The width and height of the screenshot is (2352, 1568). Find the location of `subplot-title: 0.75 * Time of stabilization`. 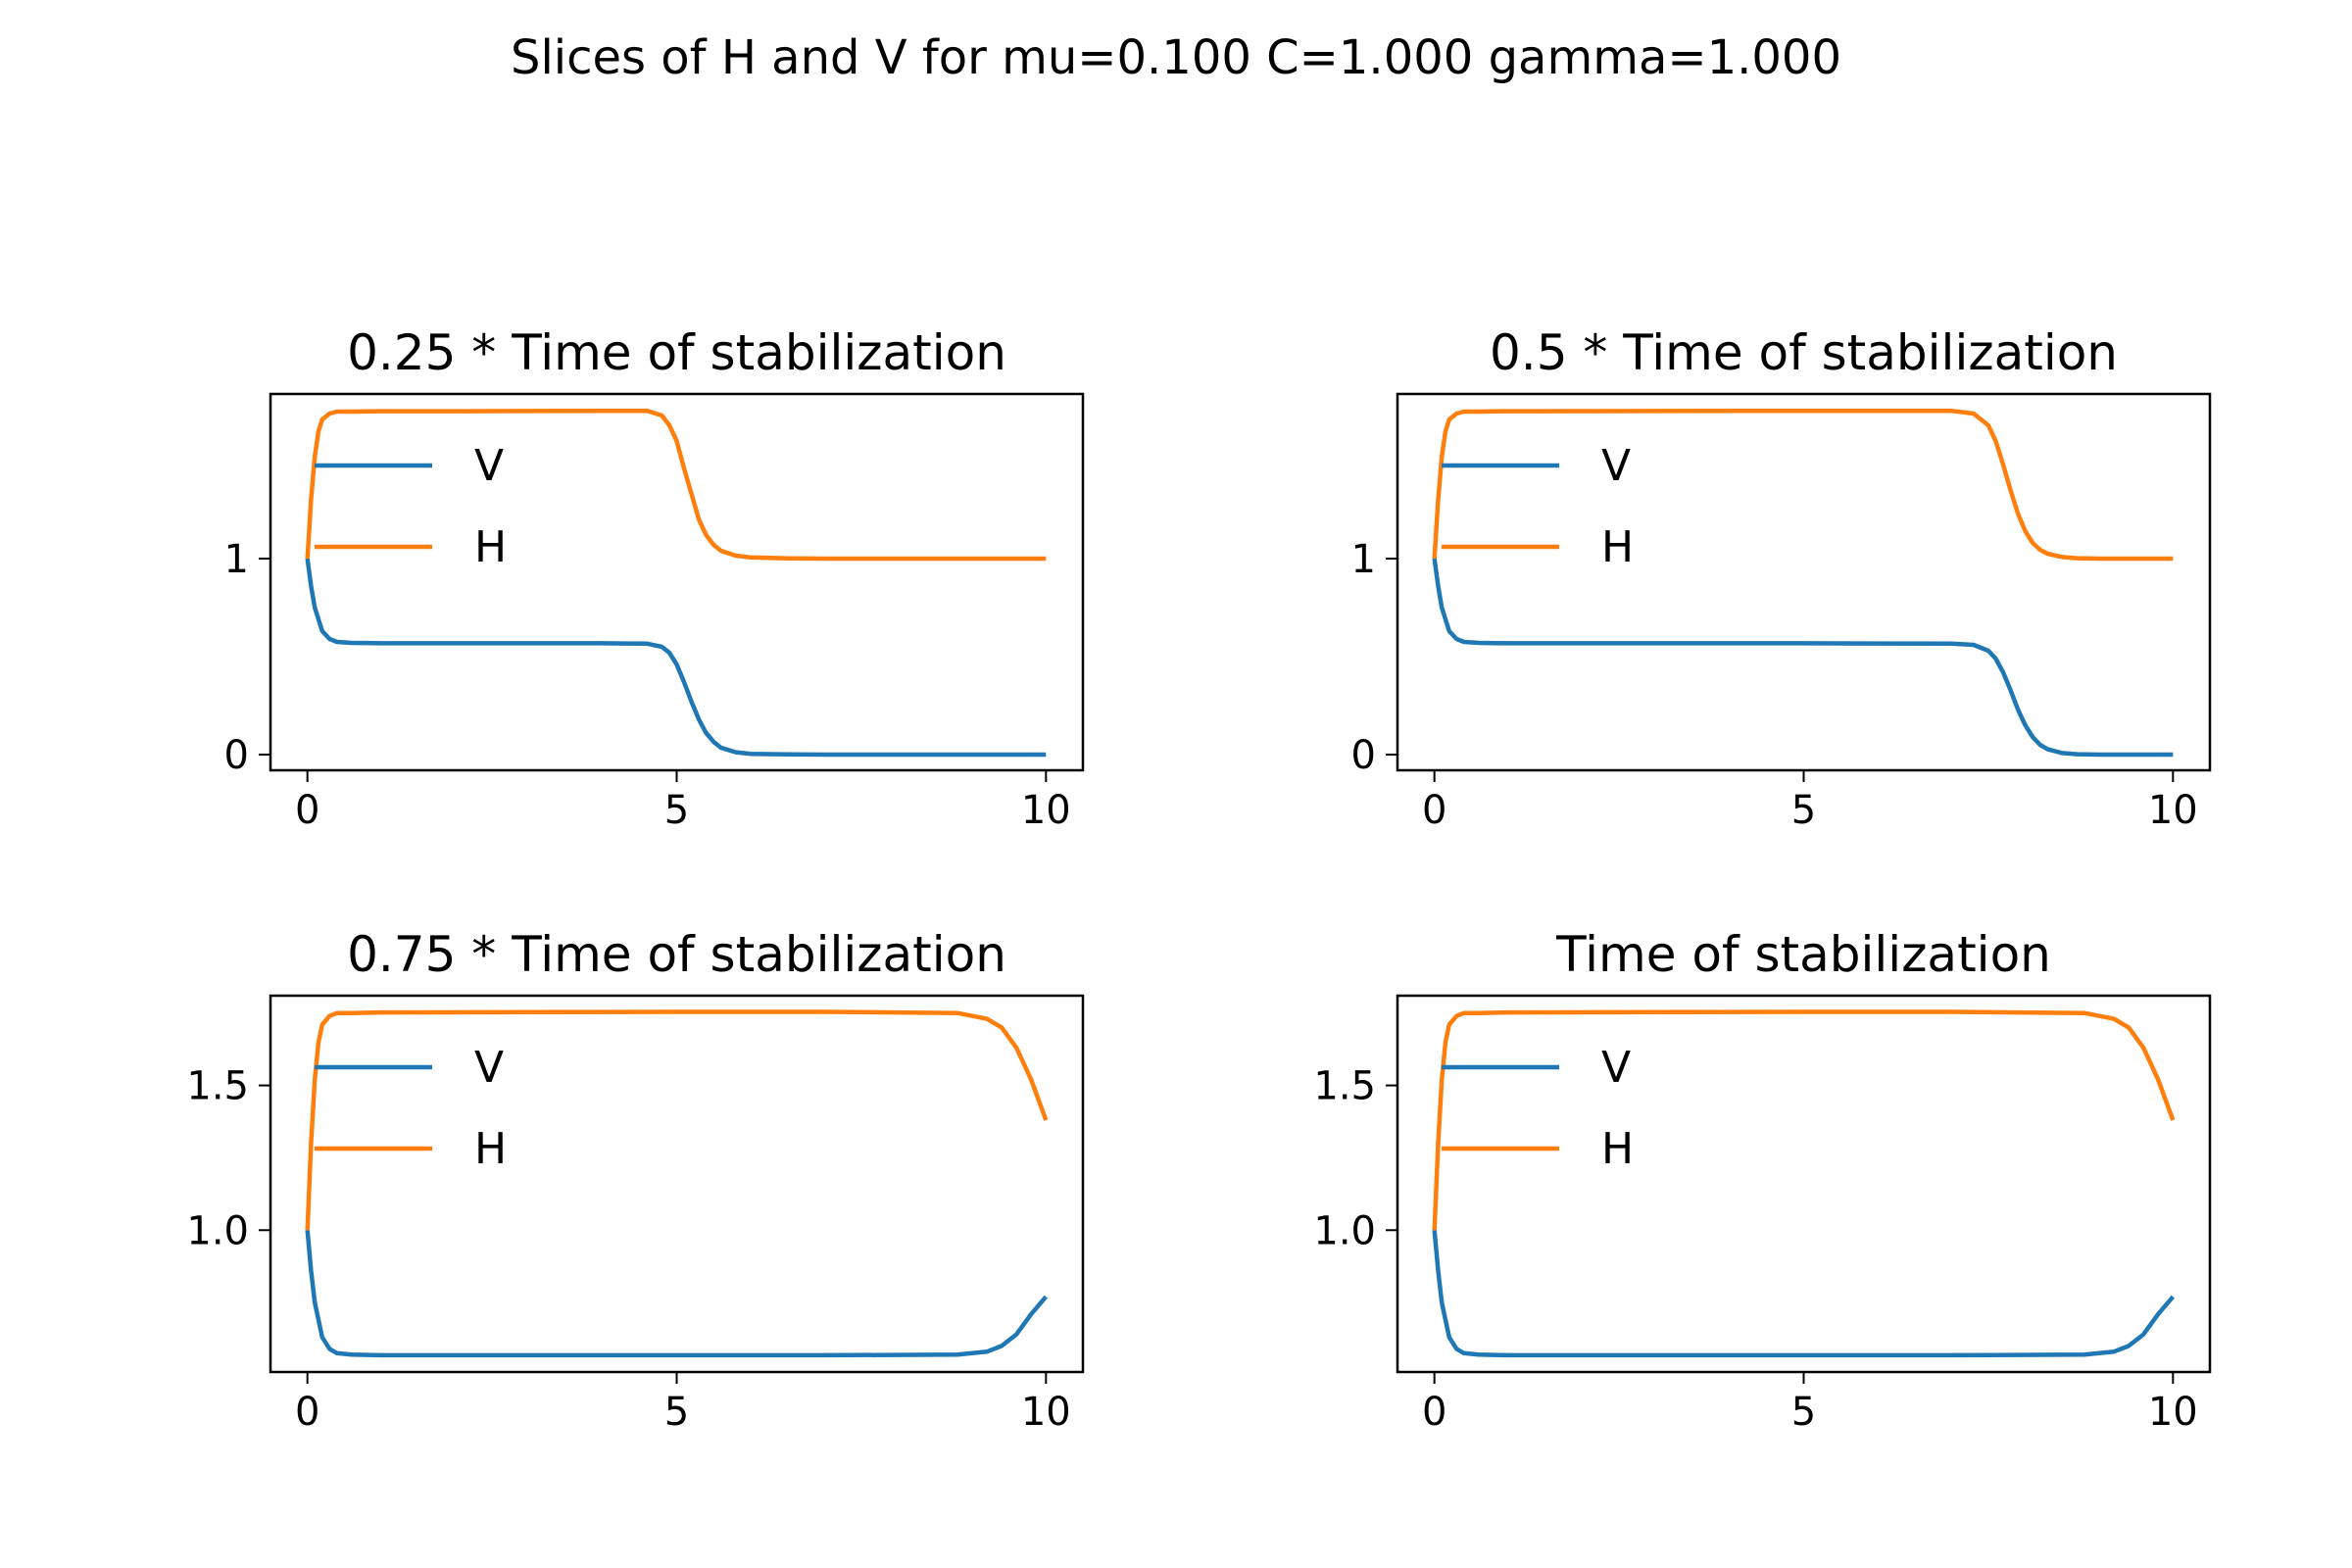

subplot-title: 0.75 * Time of stabilization is located at coordinates (676, 954).